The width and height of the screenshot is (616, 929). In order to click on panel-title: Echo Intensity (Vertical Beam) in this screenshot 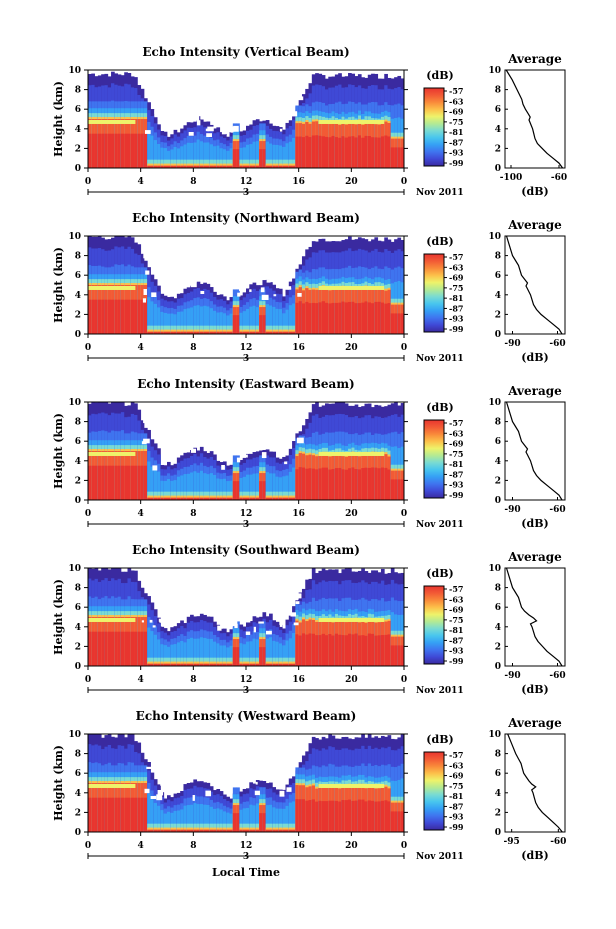, I will do `click(245, 52)`.